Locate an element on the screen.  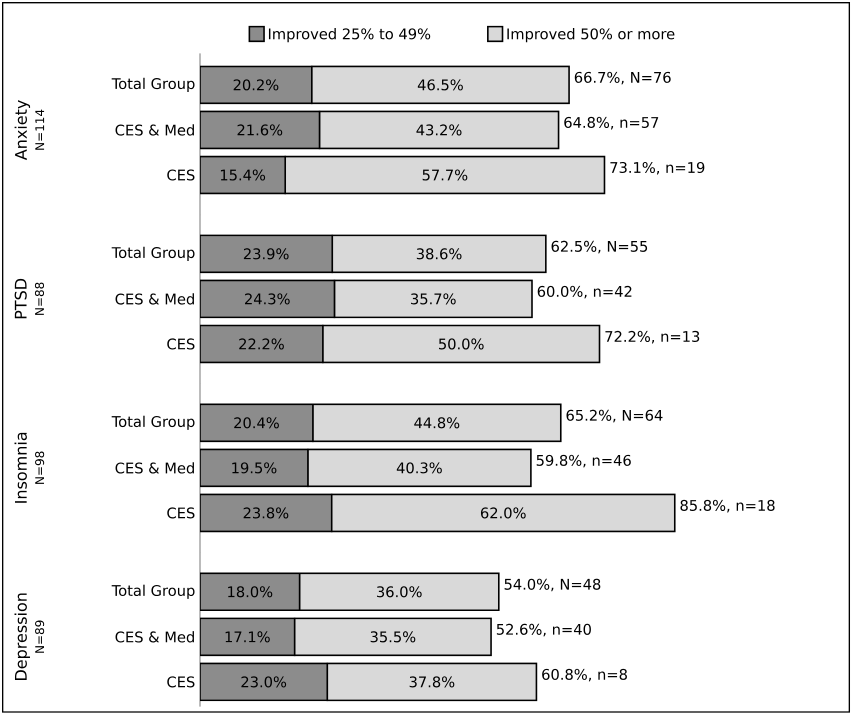
data-label: 36.0% is located at coordinates (399, 592).